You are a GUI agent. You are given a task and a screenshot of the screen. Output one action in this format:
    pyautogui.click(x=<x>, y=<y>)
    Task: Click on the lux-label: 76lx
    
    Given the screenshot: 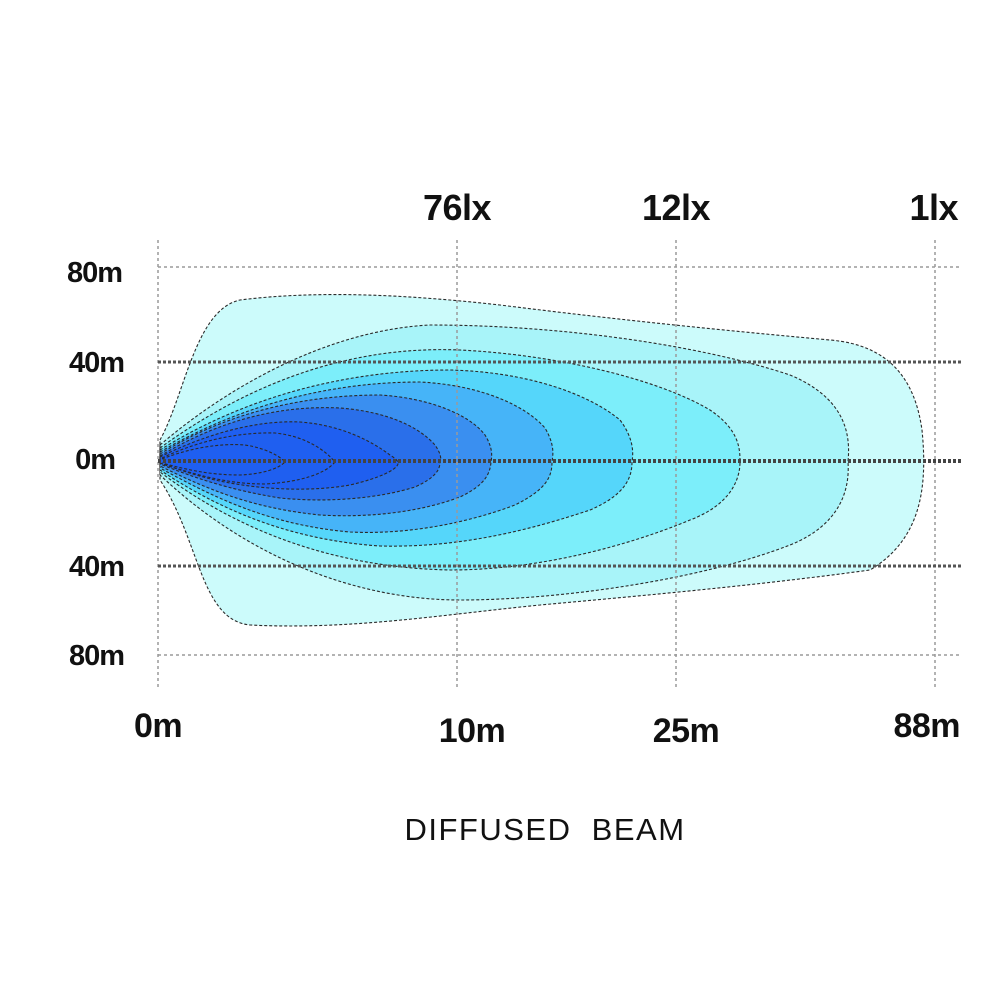 What is the action you would take?
    pyautogui.click(x=457, y=207)
    